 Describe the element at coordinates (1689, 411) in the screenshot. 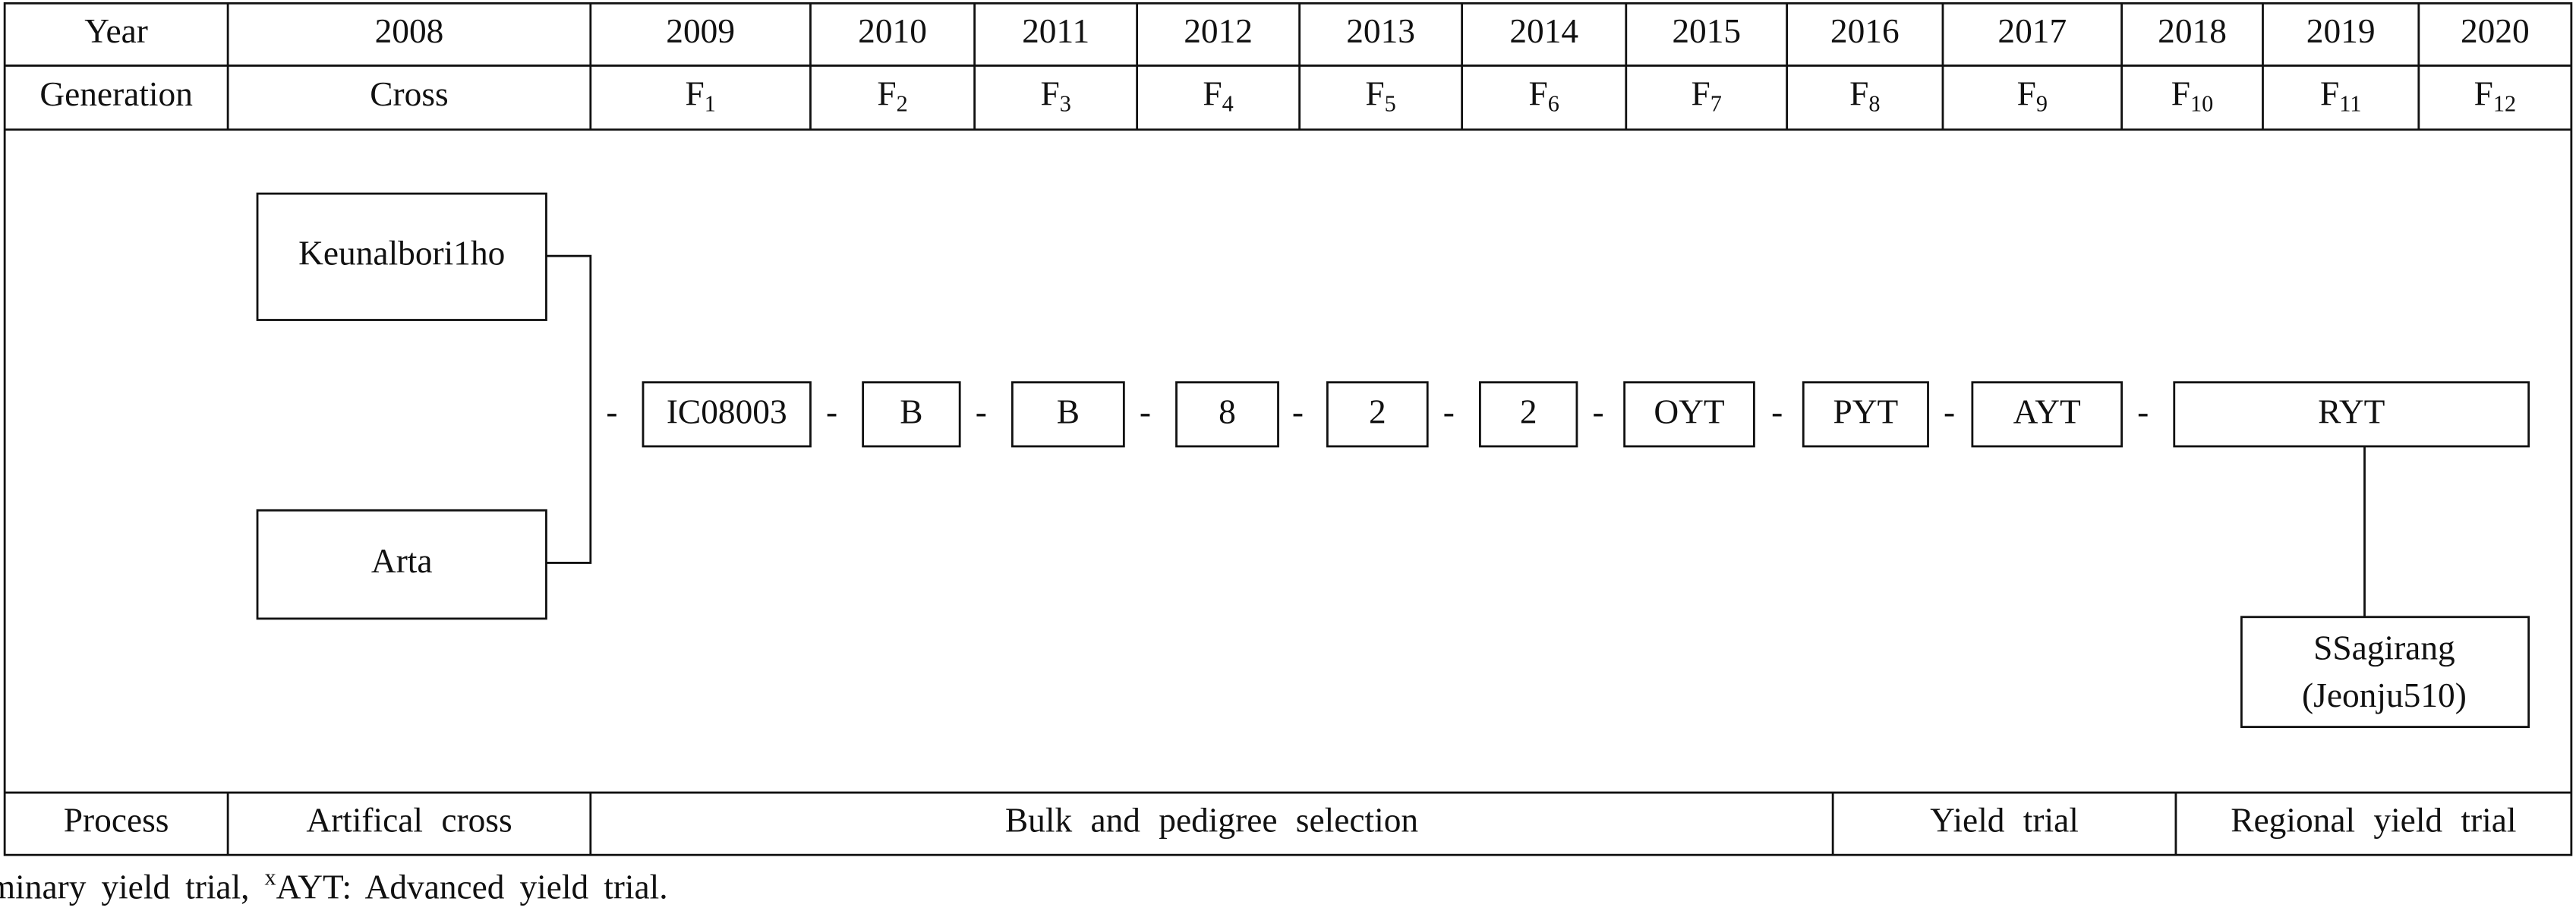

I see `chain-label: OYT` at that location.